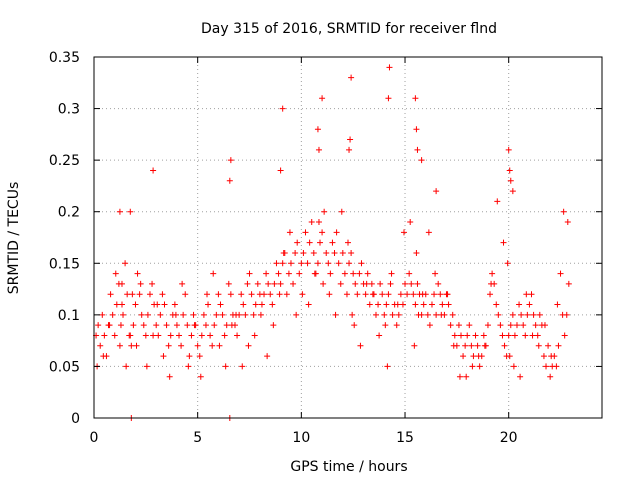  I want to click on y-tick-label: 0.2, so click(69, 213).